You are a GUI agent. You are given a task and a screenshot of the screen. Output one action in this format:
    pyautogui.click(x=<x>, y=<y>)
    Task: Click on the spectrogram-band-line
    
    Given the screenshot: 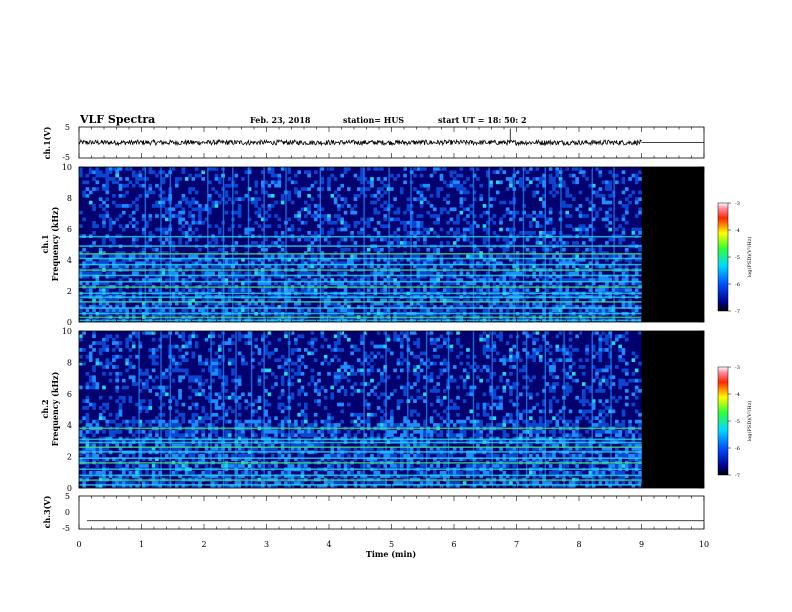 What is the action you would take?
    pyautogui.click(x=360, y=281)
    